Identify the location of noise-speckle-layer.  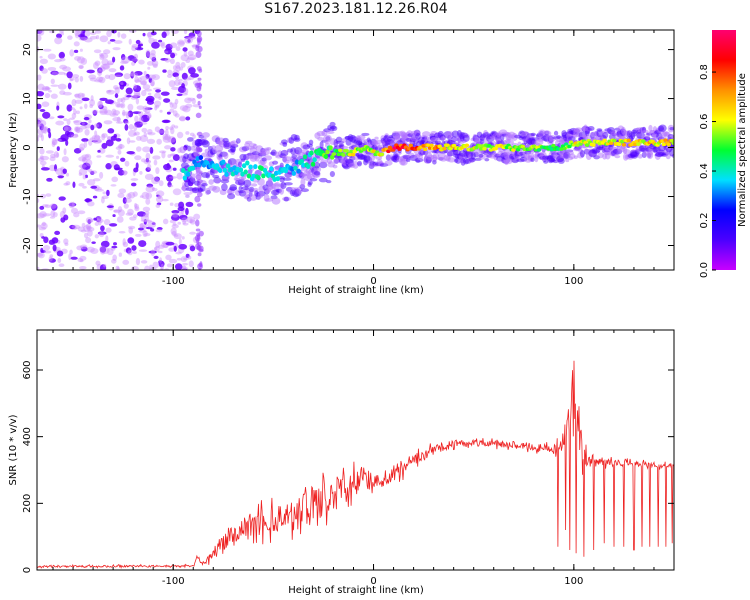
(120, 150).